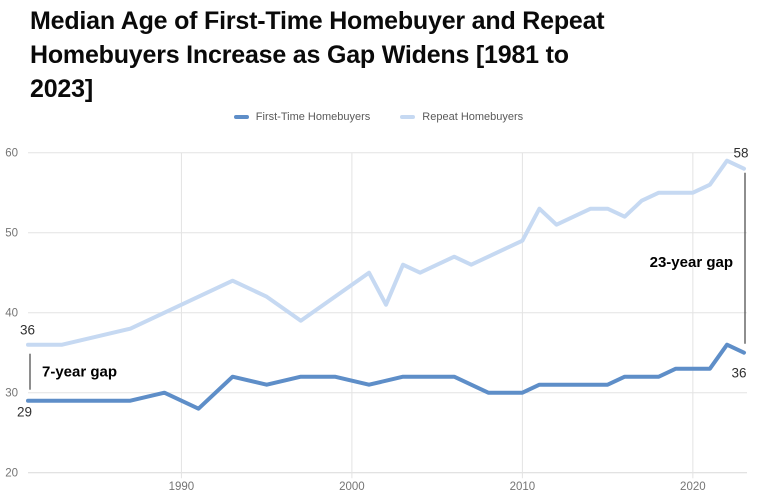 The image size is (757, 502). What do you see at coordinates (24, 412) in the screenshot?
I see `svg-text: 29` at bounding box center [24, 412].